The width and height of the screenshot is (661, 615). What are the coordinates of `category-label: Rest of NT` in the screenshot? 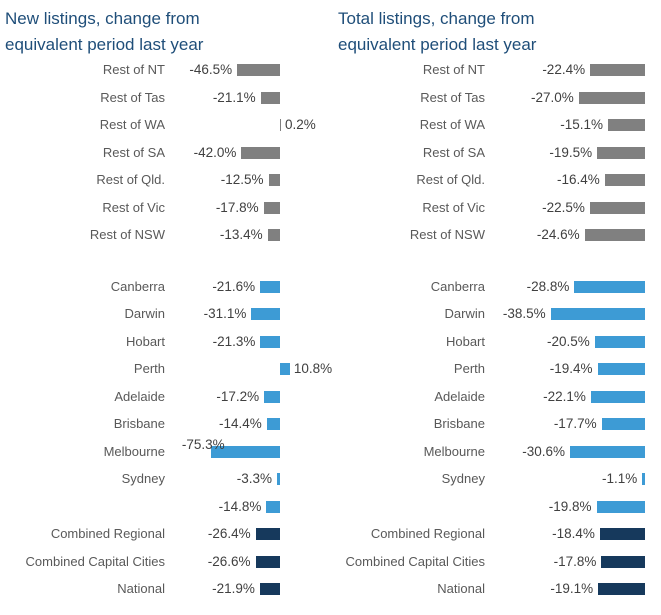 It's located at (453, 69).